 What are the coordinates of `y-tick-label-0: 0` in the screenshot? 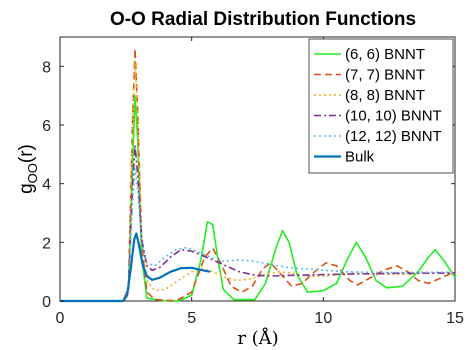 It's located at (46, 302).